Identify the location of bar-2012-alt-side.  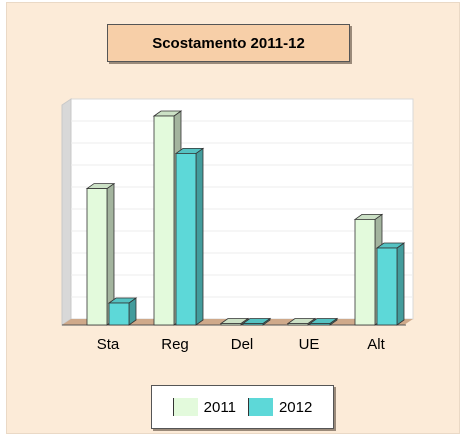
(400, 284).